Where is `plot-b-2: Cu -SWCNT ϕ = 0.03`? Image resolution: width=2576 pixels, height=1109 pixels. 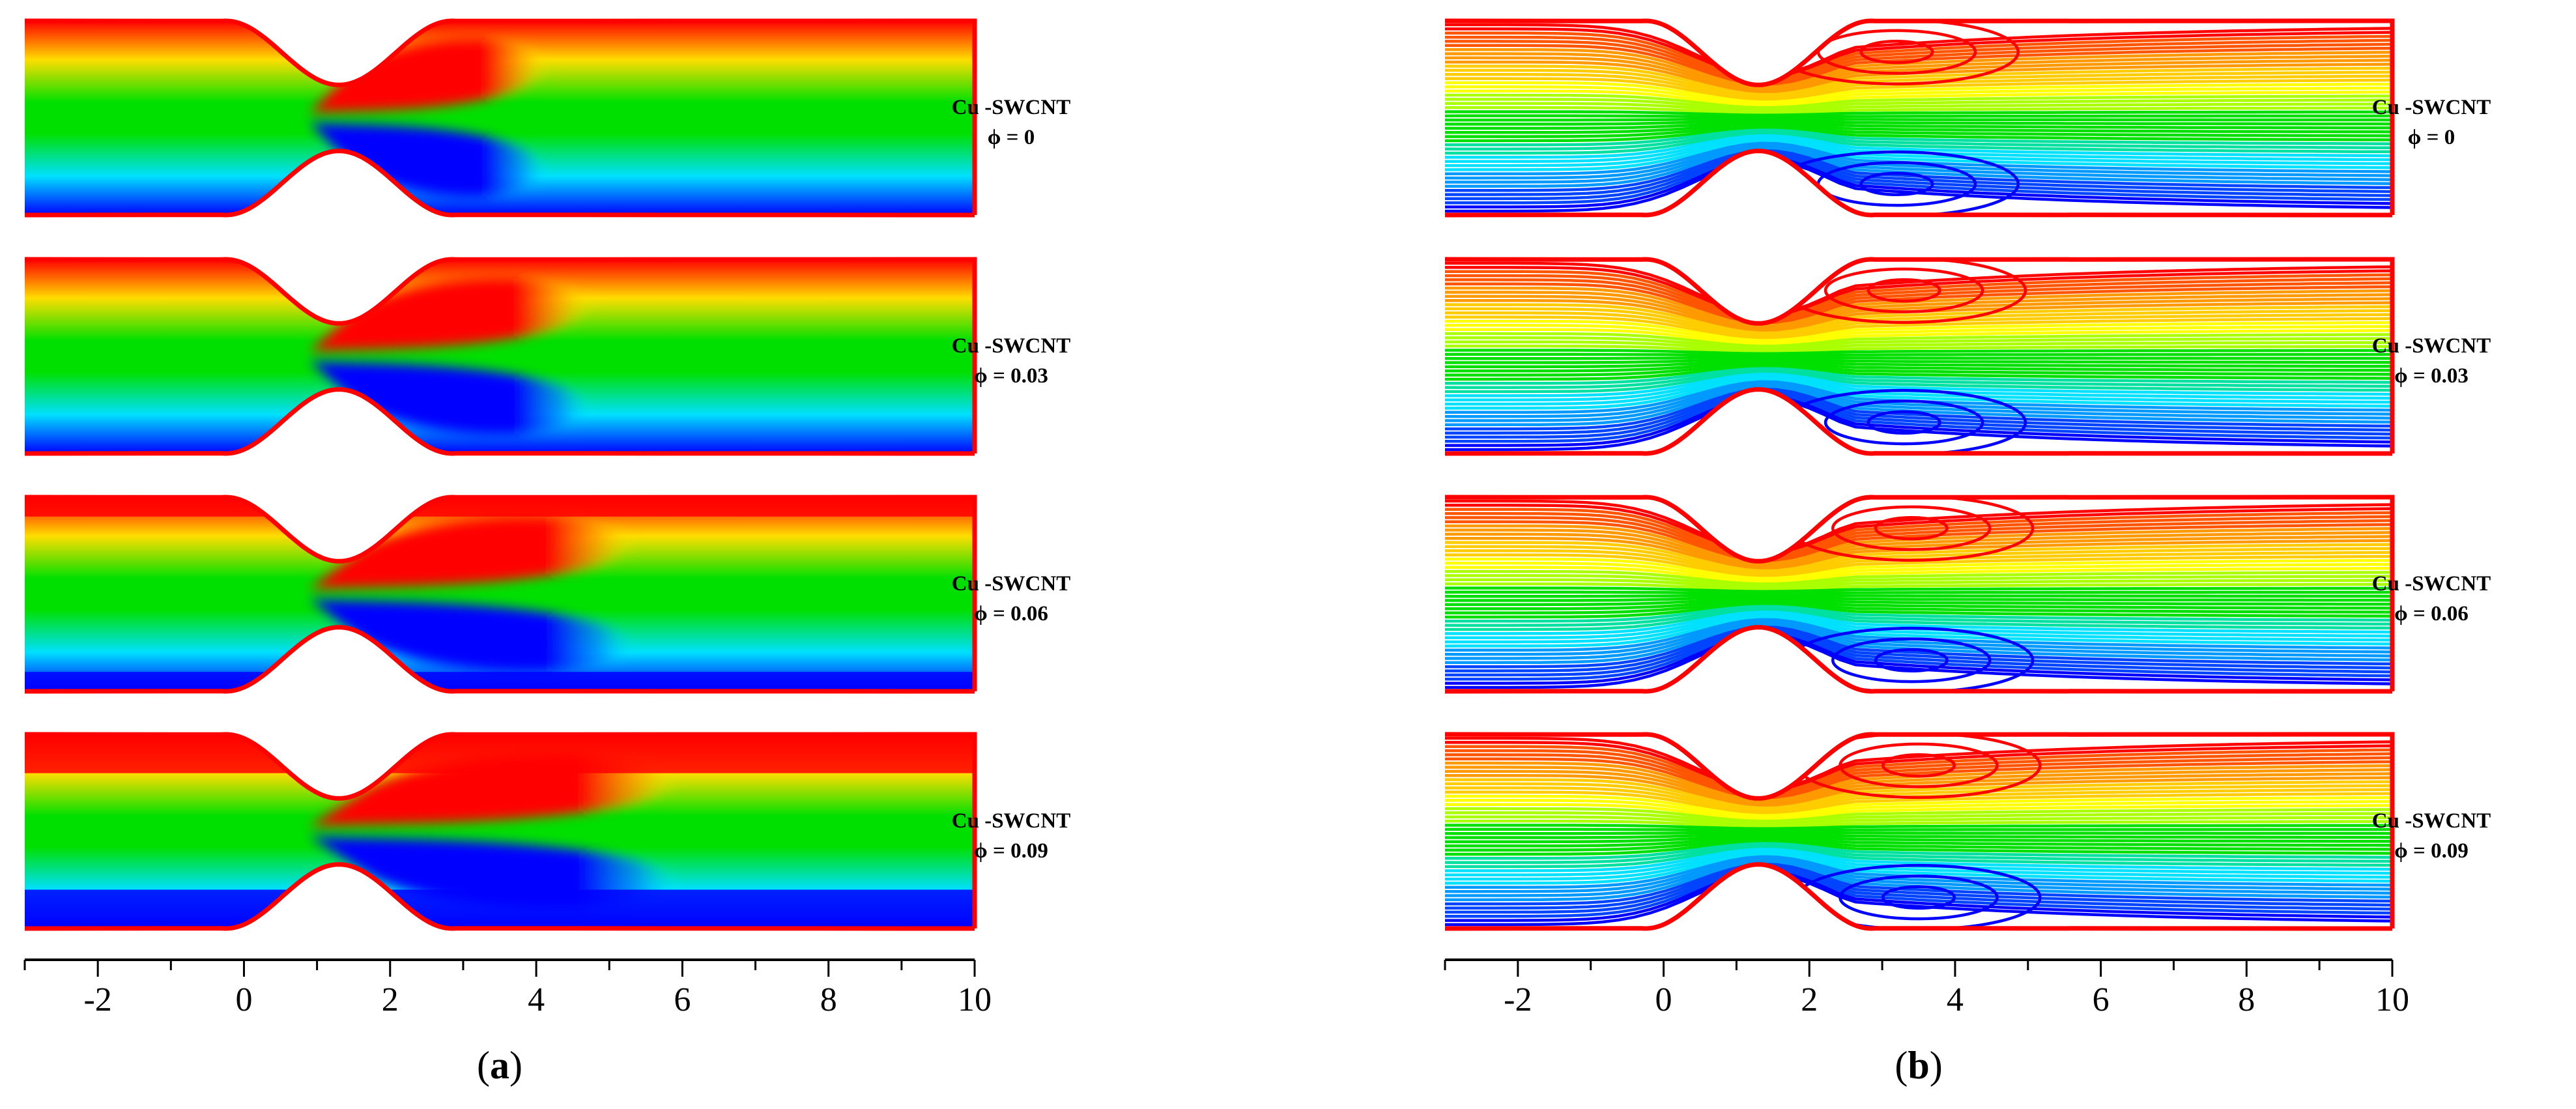 plot-b-2: Cu -SWCNT ϕ = 0.03 is located at coordinates (1967, 356).